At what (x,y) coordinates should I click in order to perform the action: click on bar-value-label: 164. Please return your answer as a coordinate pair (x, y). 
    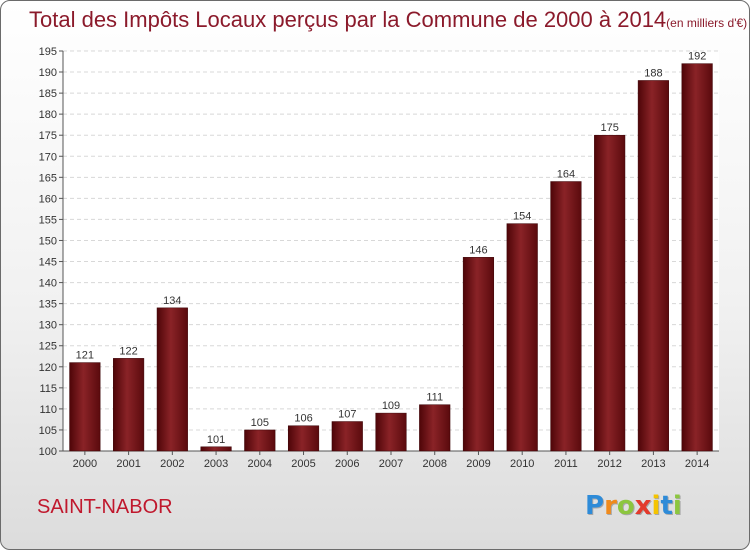
    Looking at the image, I should click on (566, 175).